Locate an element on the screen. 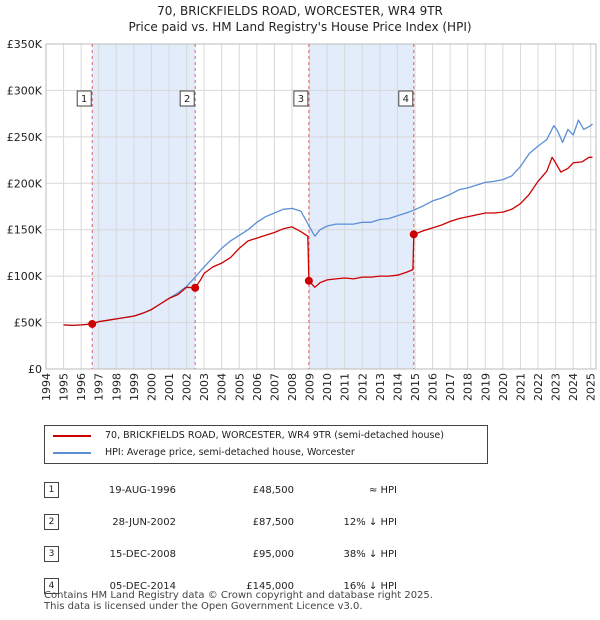 The width and height of the screenshot is (600, 620). legend-swatch-property is located at coordinates (72, 436).